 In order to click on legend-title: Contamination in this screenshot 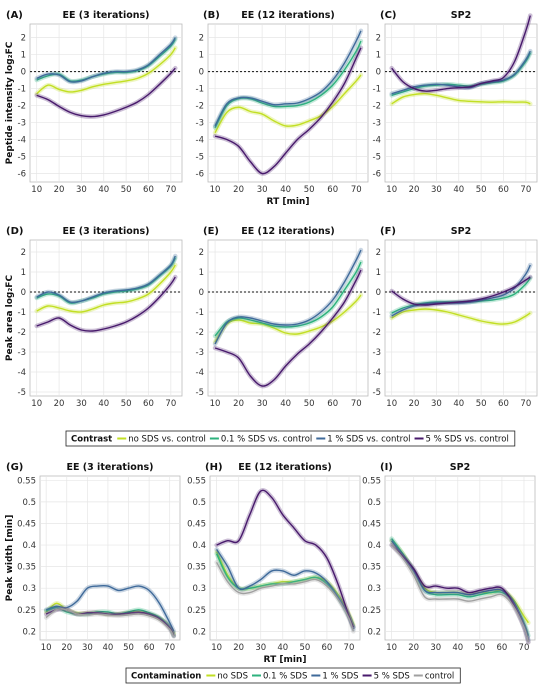, I will do `click(166, 677)`.